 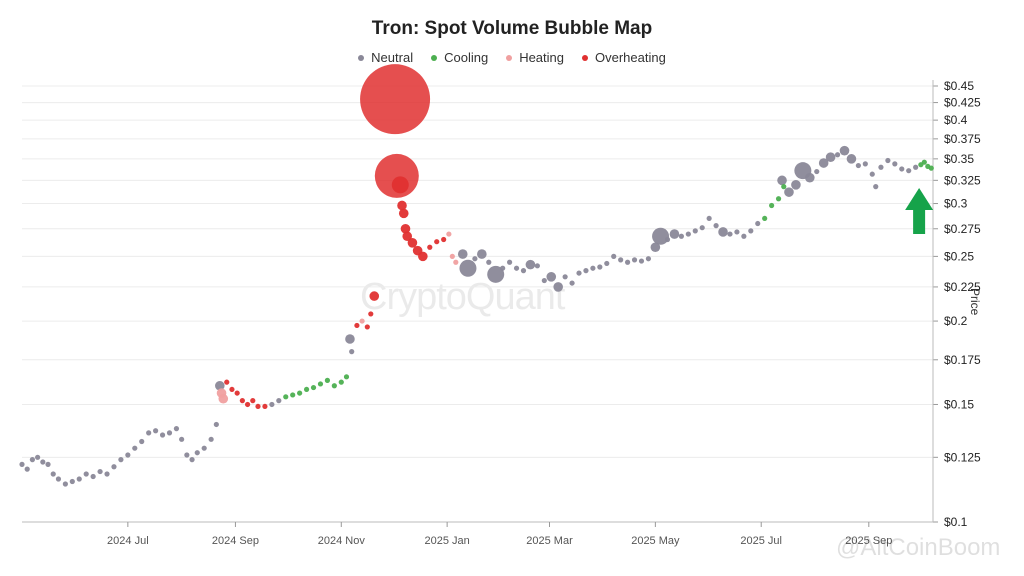 What do you see at coordinates (459, 57) in the screenshot?
I see `legend-item-cooling: Cooling` at bounding box center [459, 57].